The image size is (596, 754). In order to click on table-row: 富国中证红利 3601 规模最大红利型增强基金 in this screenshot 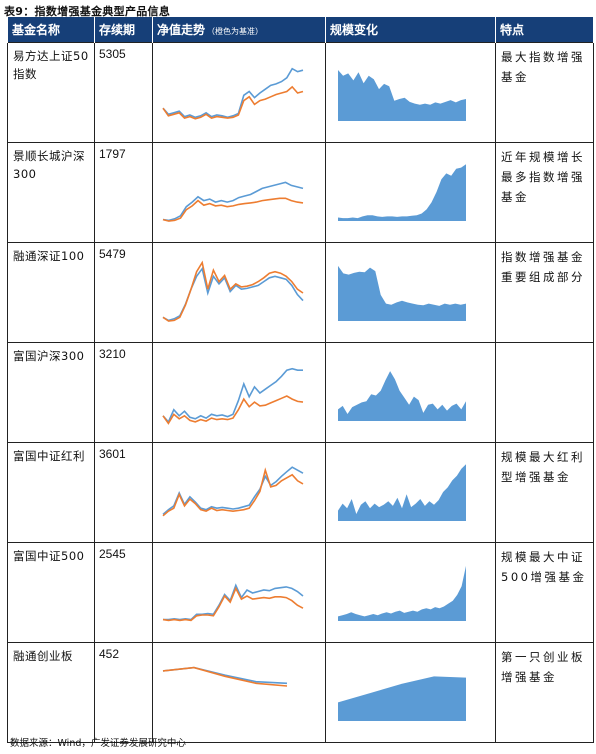, I will do `click(300, 492)`.